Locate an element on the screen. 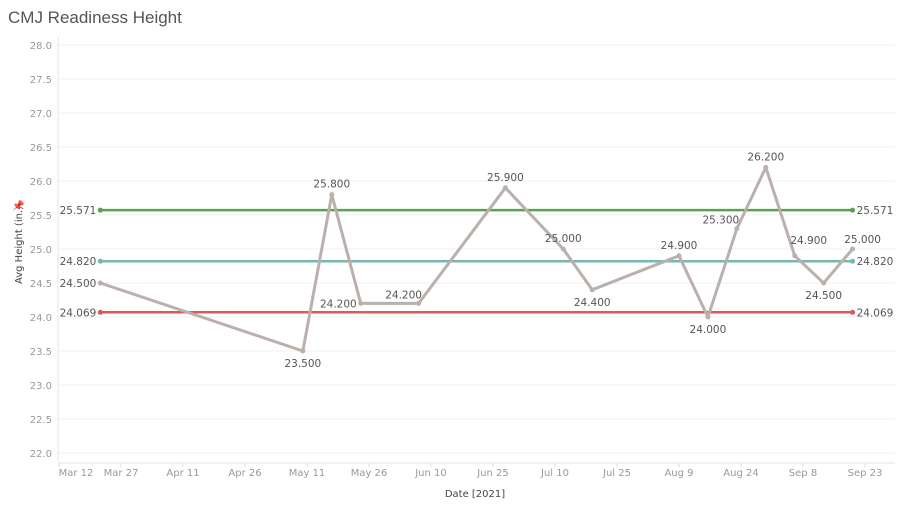  y-tick-label: 28.0 is located at coordinates (41, 46).